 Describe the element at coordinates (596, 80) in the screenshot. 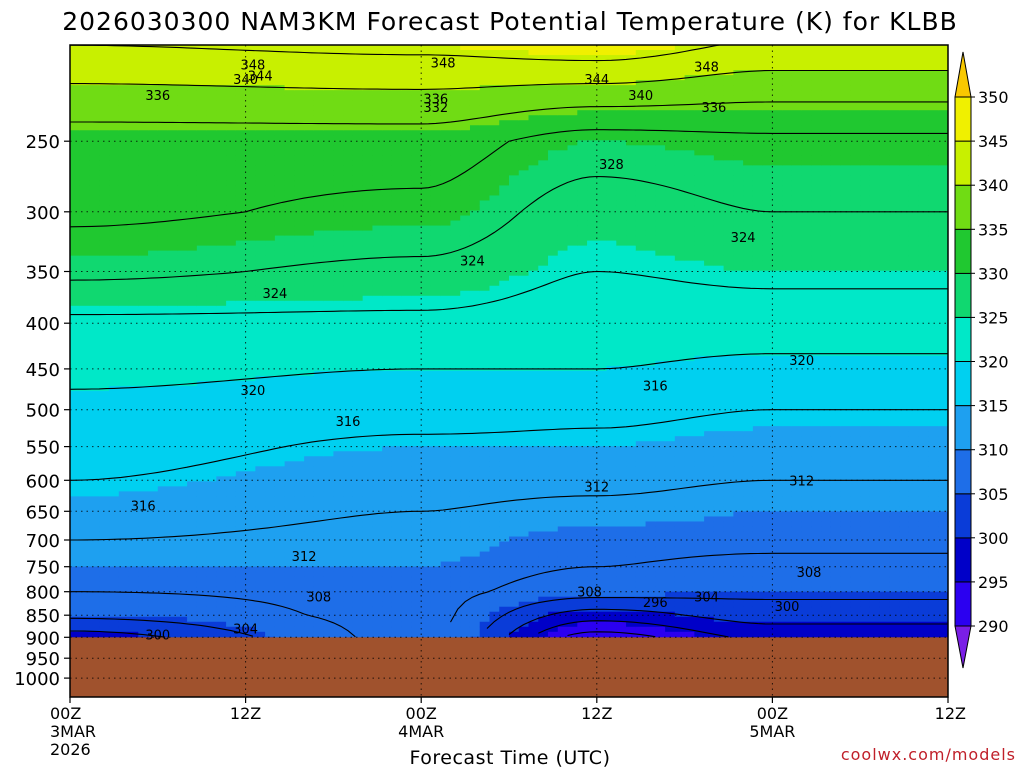

I see `contour-label-4: 344` at that location.